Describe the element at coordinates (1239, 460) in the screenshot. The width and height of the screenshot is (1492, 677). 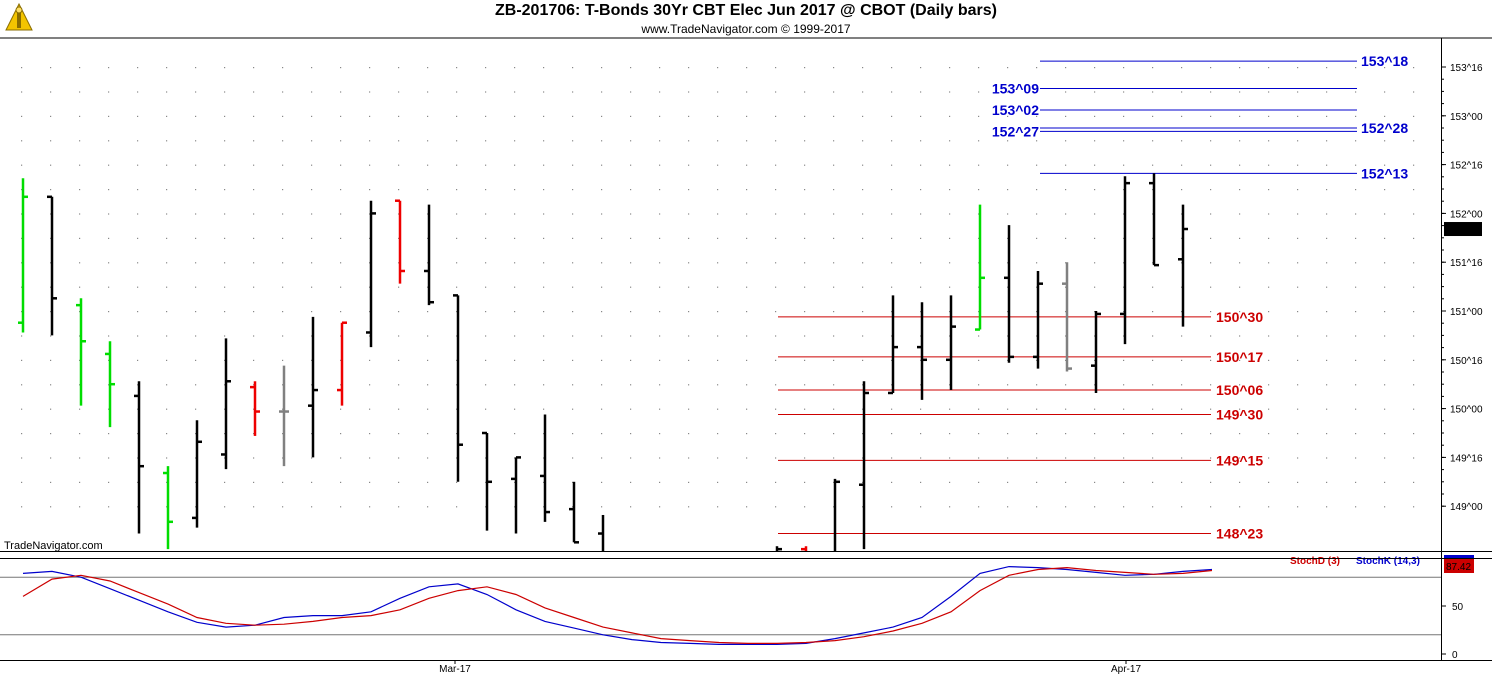
I see `level-label: 149^15` at that location.